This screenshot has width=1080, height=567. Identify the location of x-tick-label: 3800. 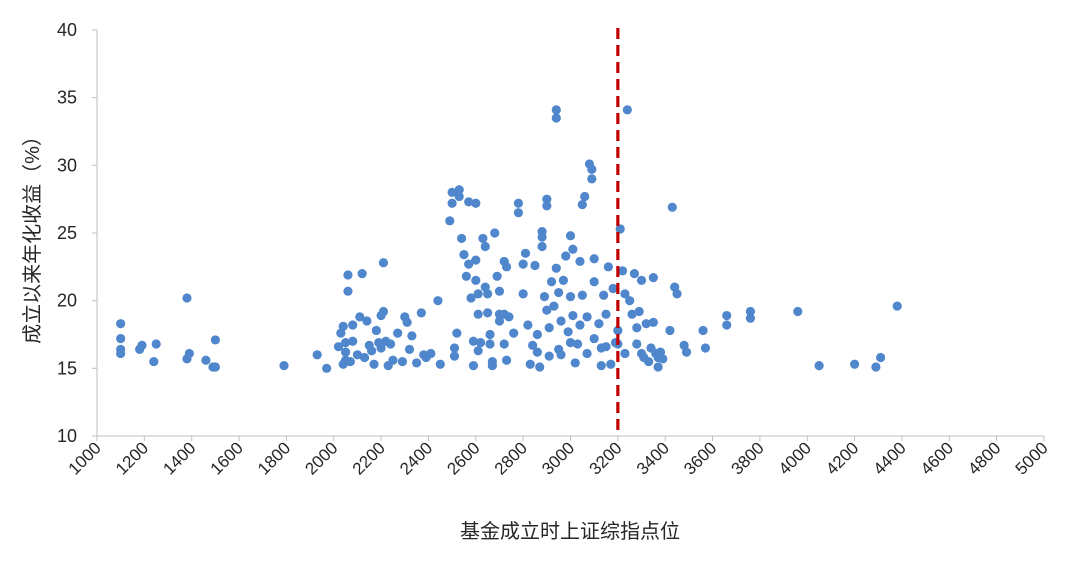
(748, 458).